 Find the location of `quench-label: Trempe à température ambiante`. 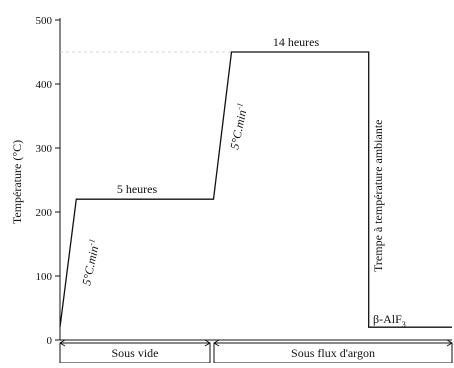

quench-label: Trempe à température ambiante is located at coordinates (378, 196).